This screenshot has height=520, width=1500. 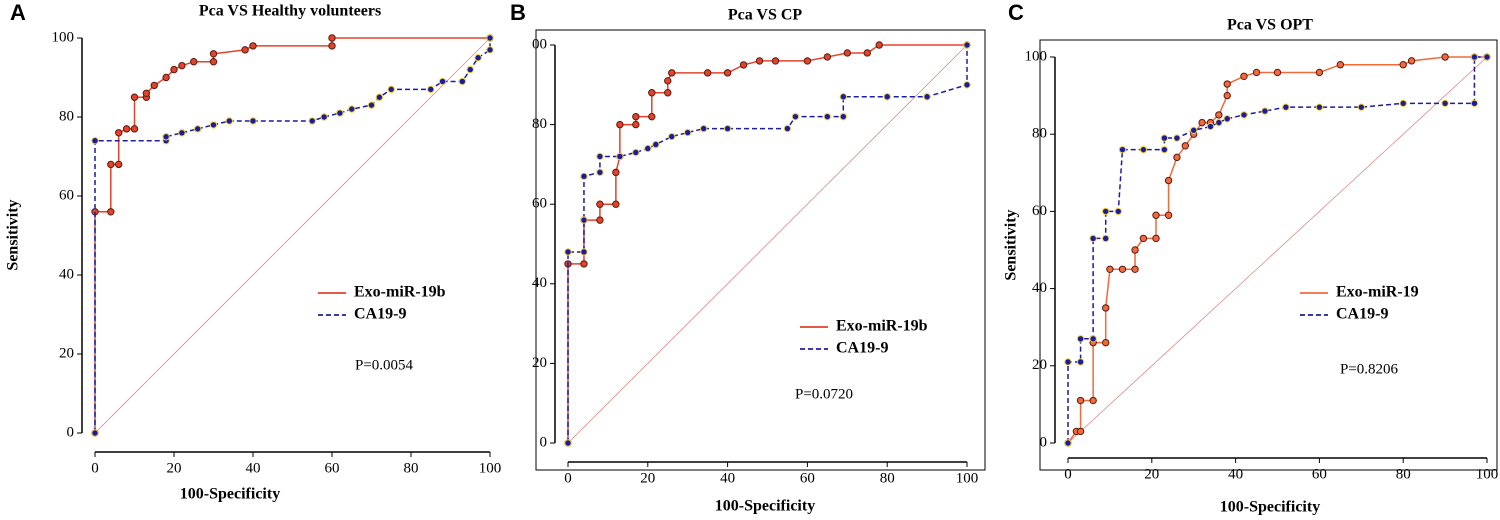 What do you see at coordinates (1403, 474) in the screenshot?
I see `x-tick-label: 80` at bounding box center [1403, 474].